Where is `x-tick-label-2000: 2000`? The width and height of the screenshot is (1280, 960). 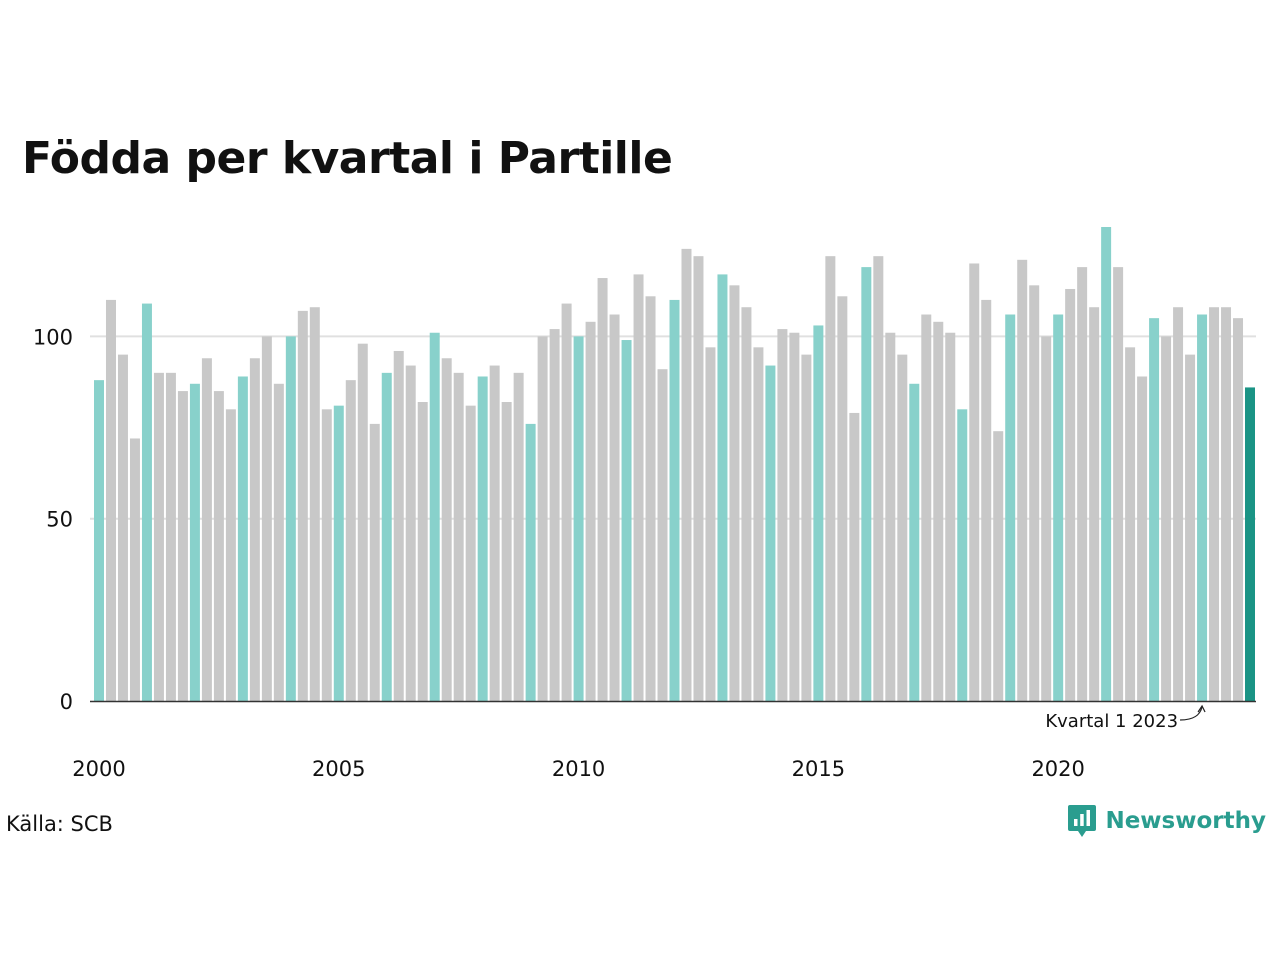
x-tick-label-2000: 2000 is located at coordinates (98, 769).